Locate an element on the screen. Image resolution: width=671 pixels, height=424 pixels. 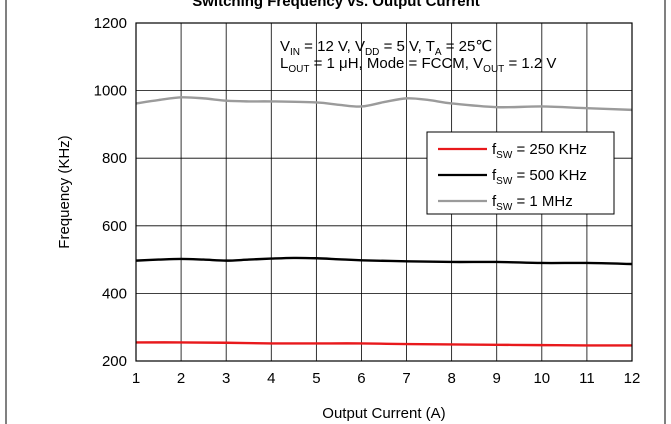
series-500khz is located at coordinates (384, 261).